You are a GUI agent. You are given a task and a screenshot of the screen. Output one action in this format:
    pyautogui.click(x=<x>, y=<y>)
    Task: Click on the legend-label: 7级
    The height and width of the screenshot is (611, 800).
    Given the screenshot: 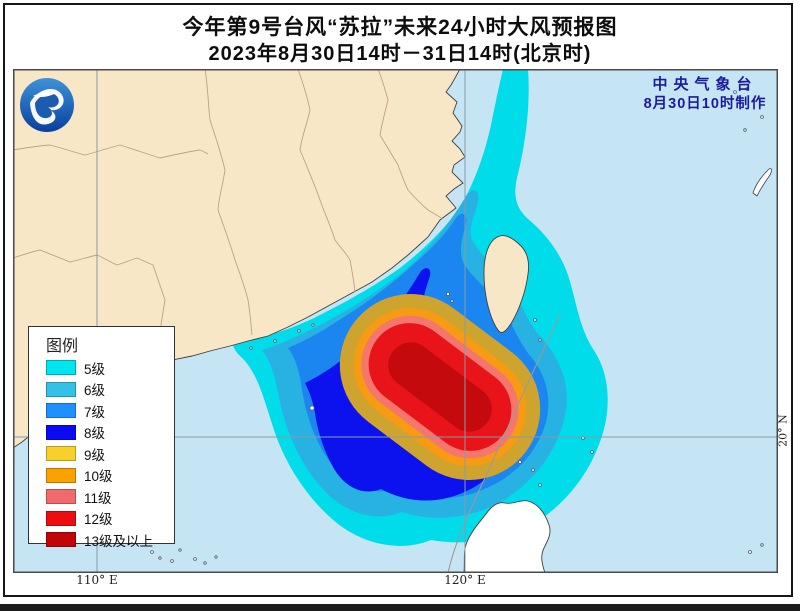 What is the action you would take?
    pyautogui.click(x=95, y=412)
    